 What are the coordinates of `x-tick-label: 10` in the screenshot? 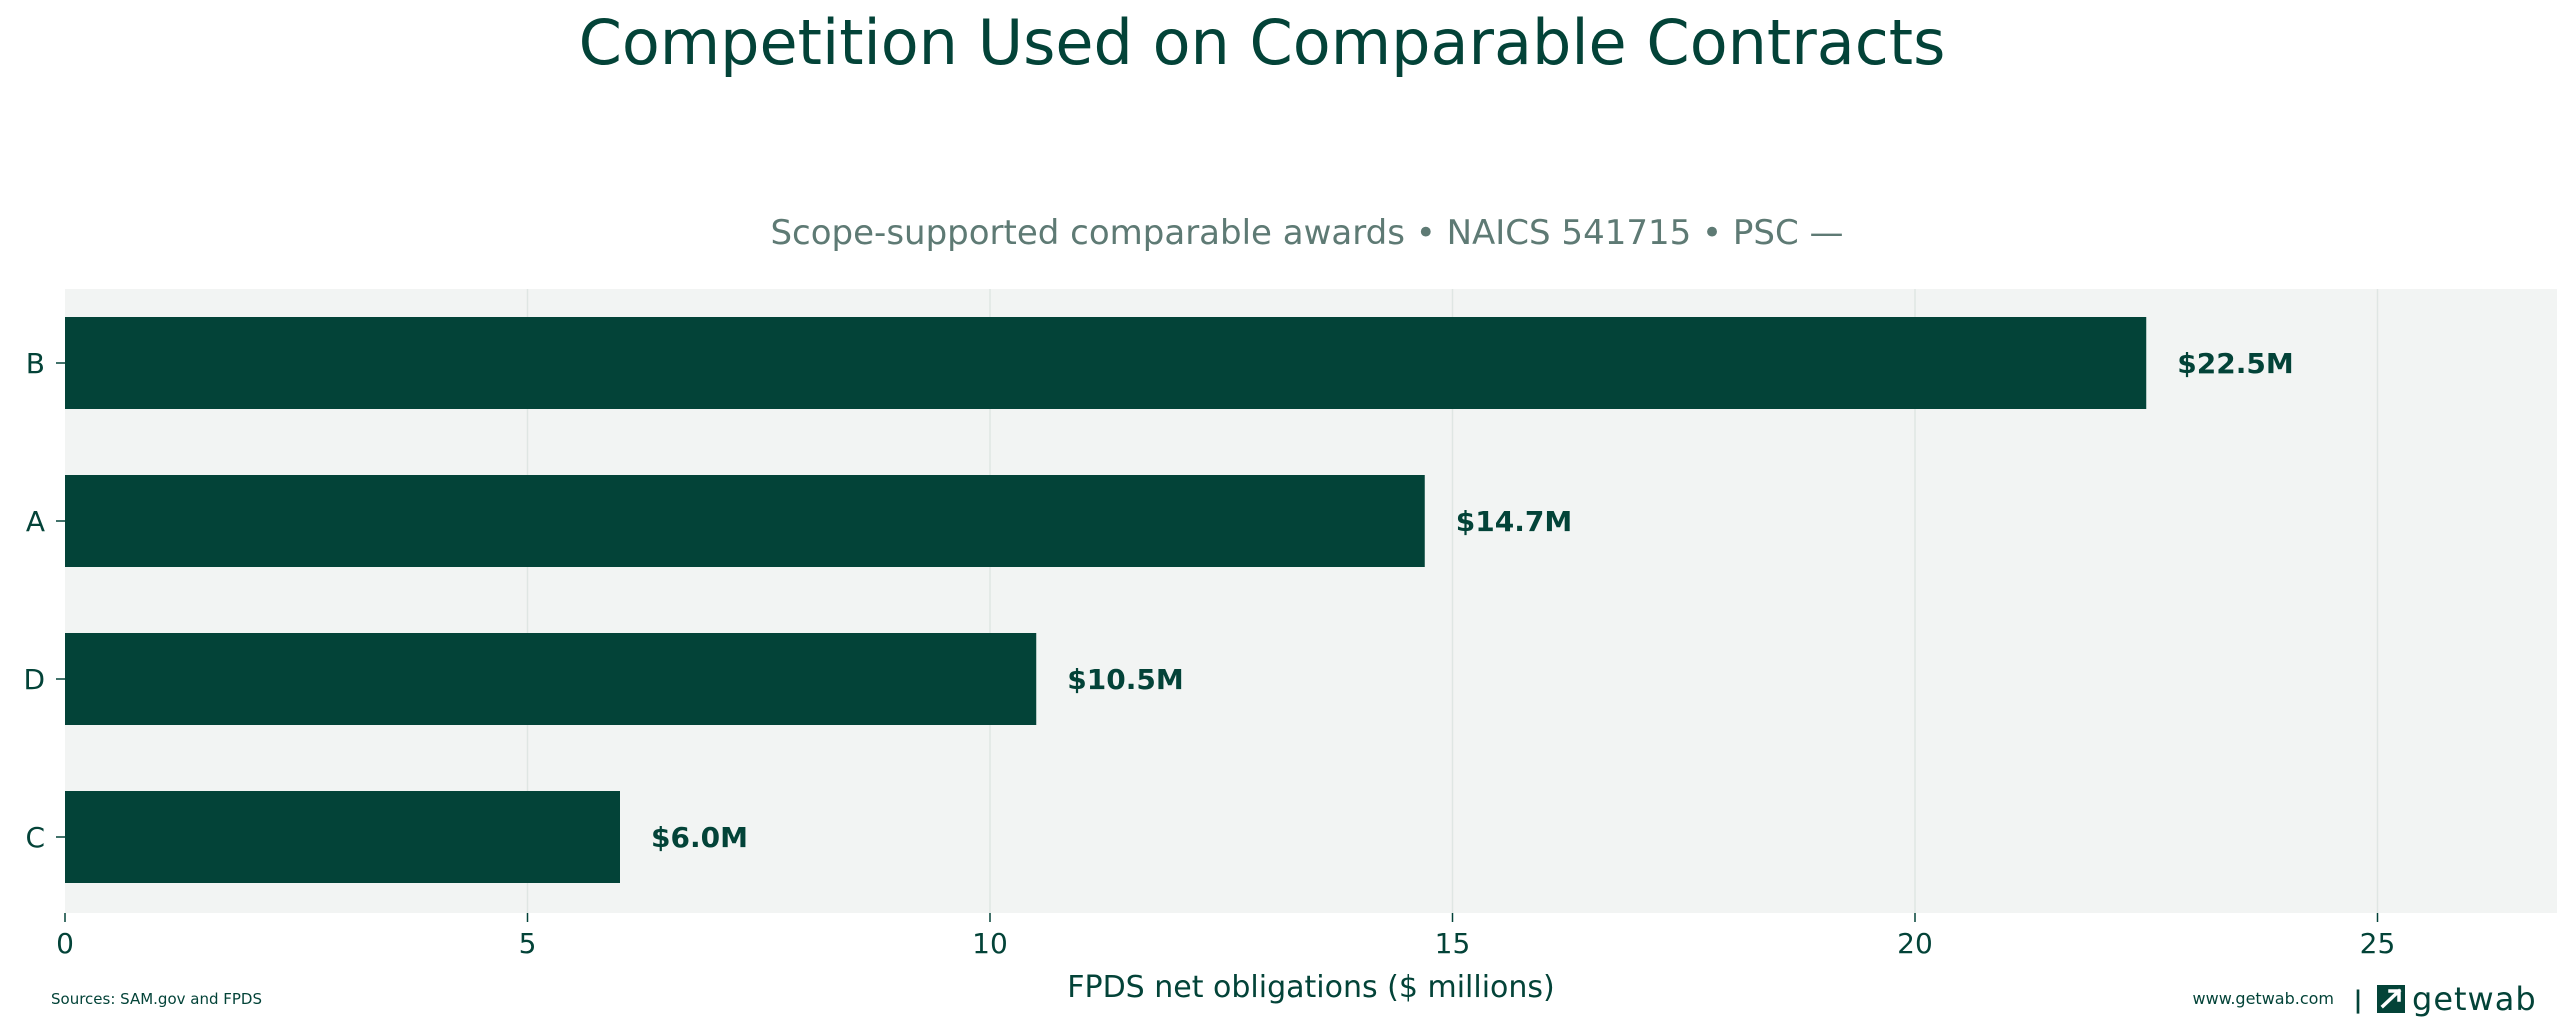 It's located at (990, 943).